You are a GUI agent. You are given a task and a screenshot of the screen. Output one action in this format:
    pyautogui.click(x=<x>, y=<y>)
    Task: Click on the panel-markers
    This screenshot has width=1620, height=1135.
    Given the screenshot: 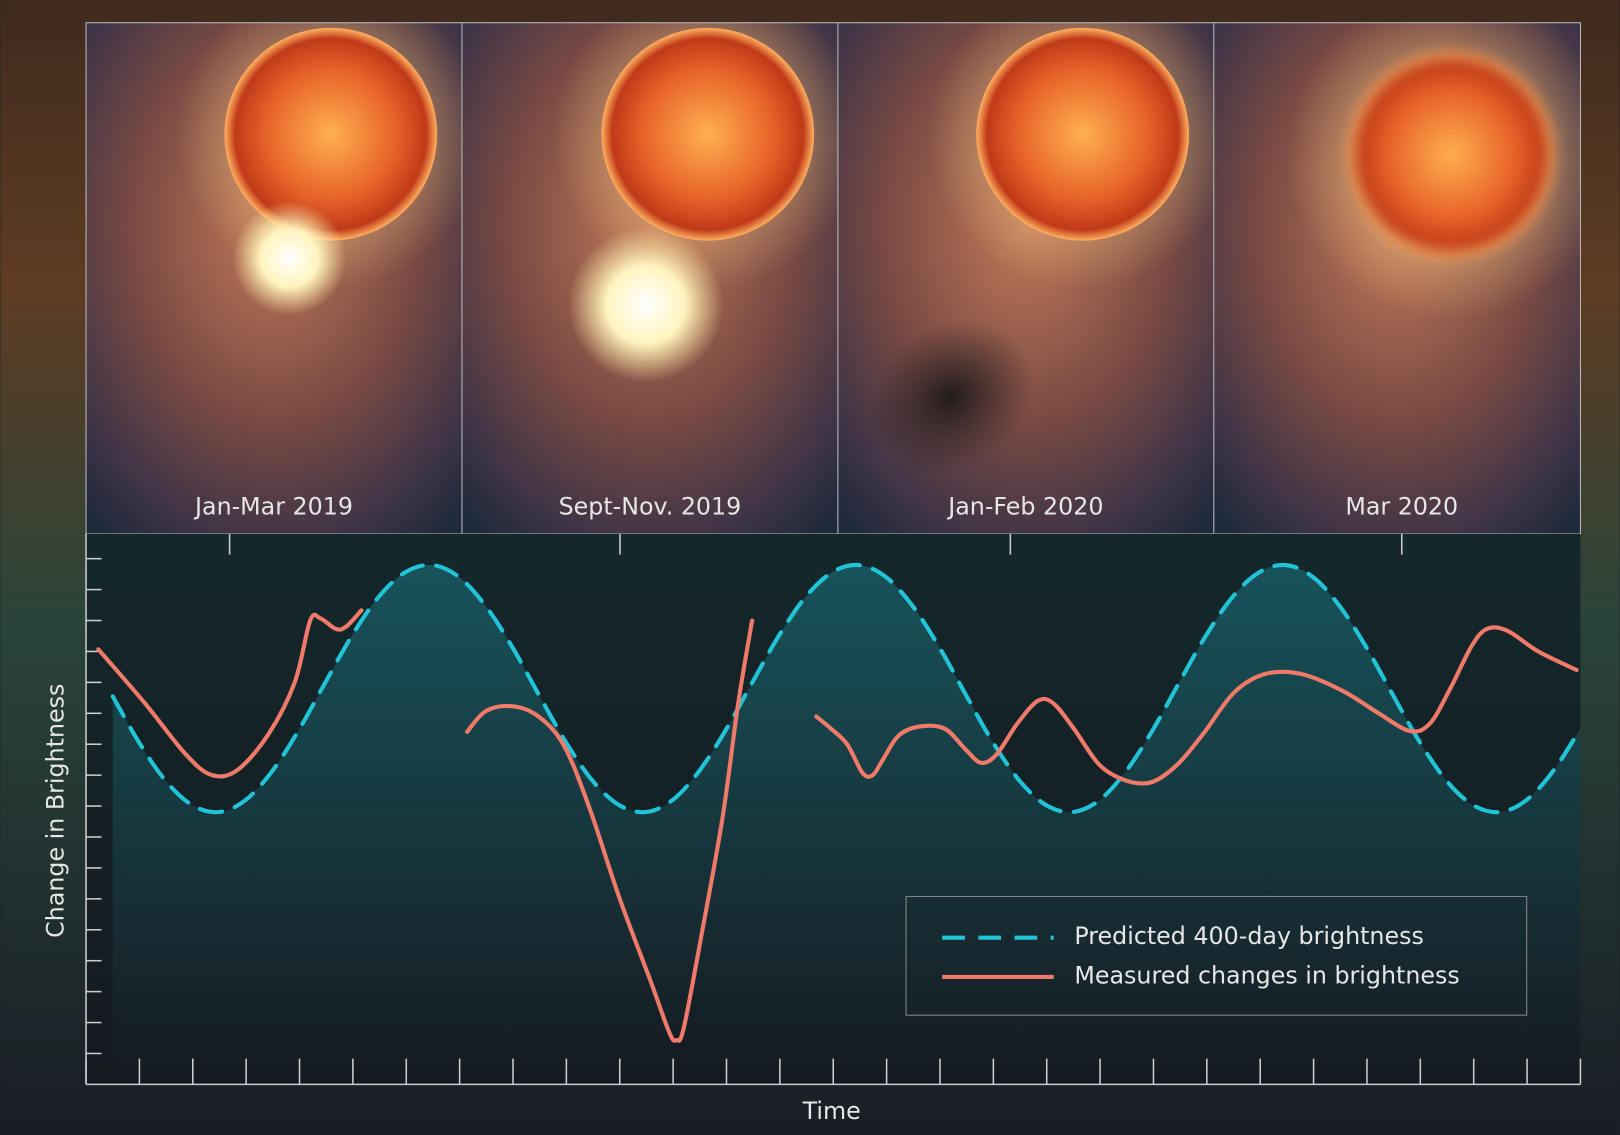 What is the action you would take?
    pyautogui.click(x=815, y=544)
    